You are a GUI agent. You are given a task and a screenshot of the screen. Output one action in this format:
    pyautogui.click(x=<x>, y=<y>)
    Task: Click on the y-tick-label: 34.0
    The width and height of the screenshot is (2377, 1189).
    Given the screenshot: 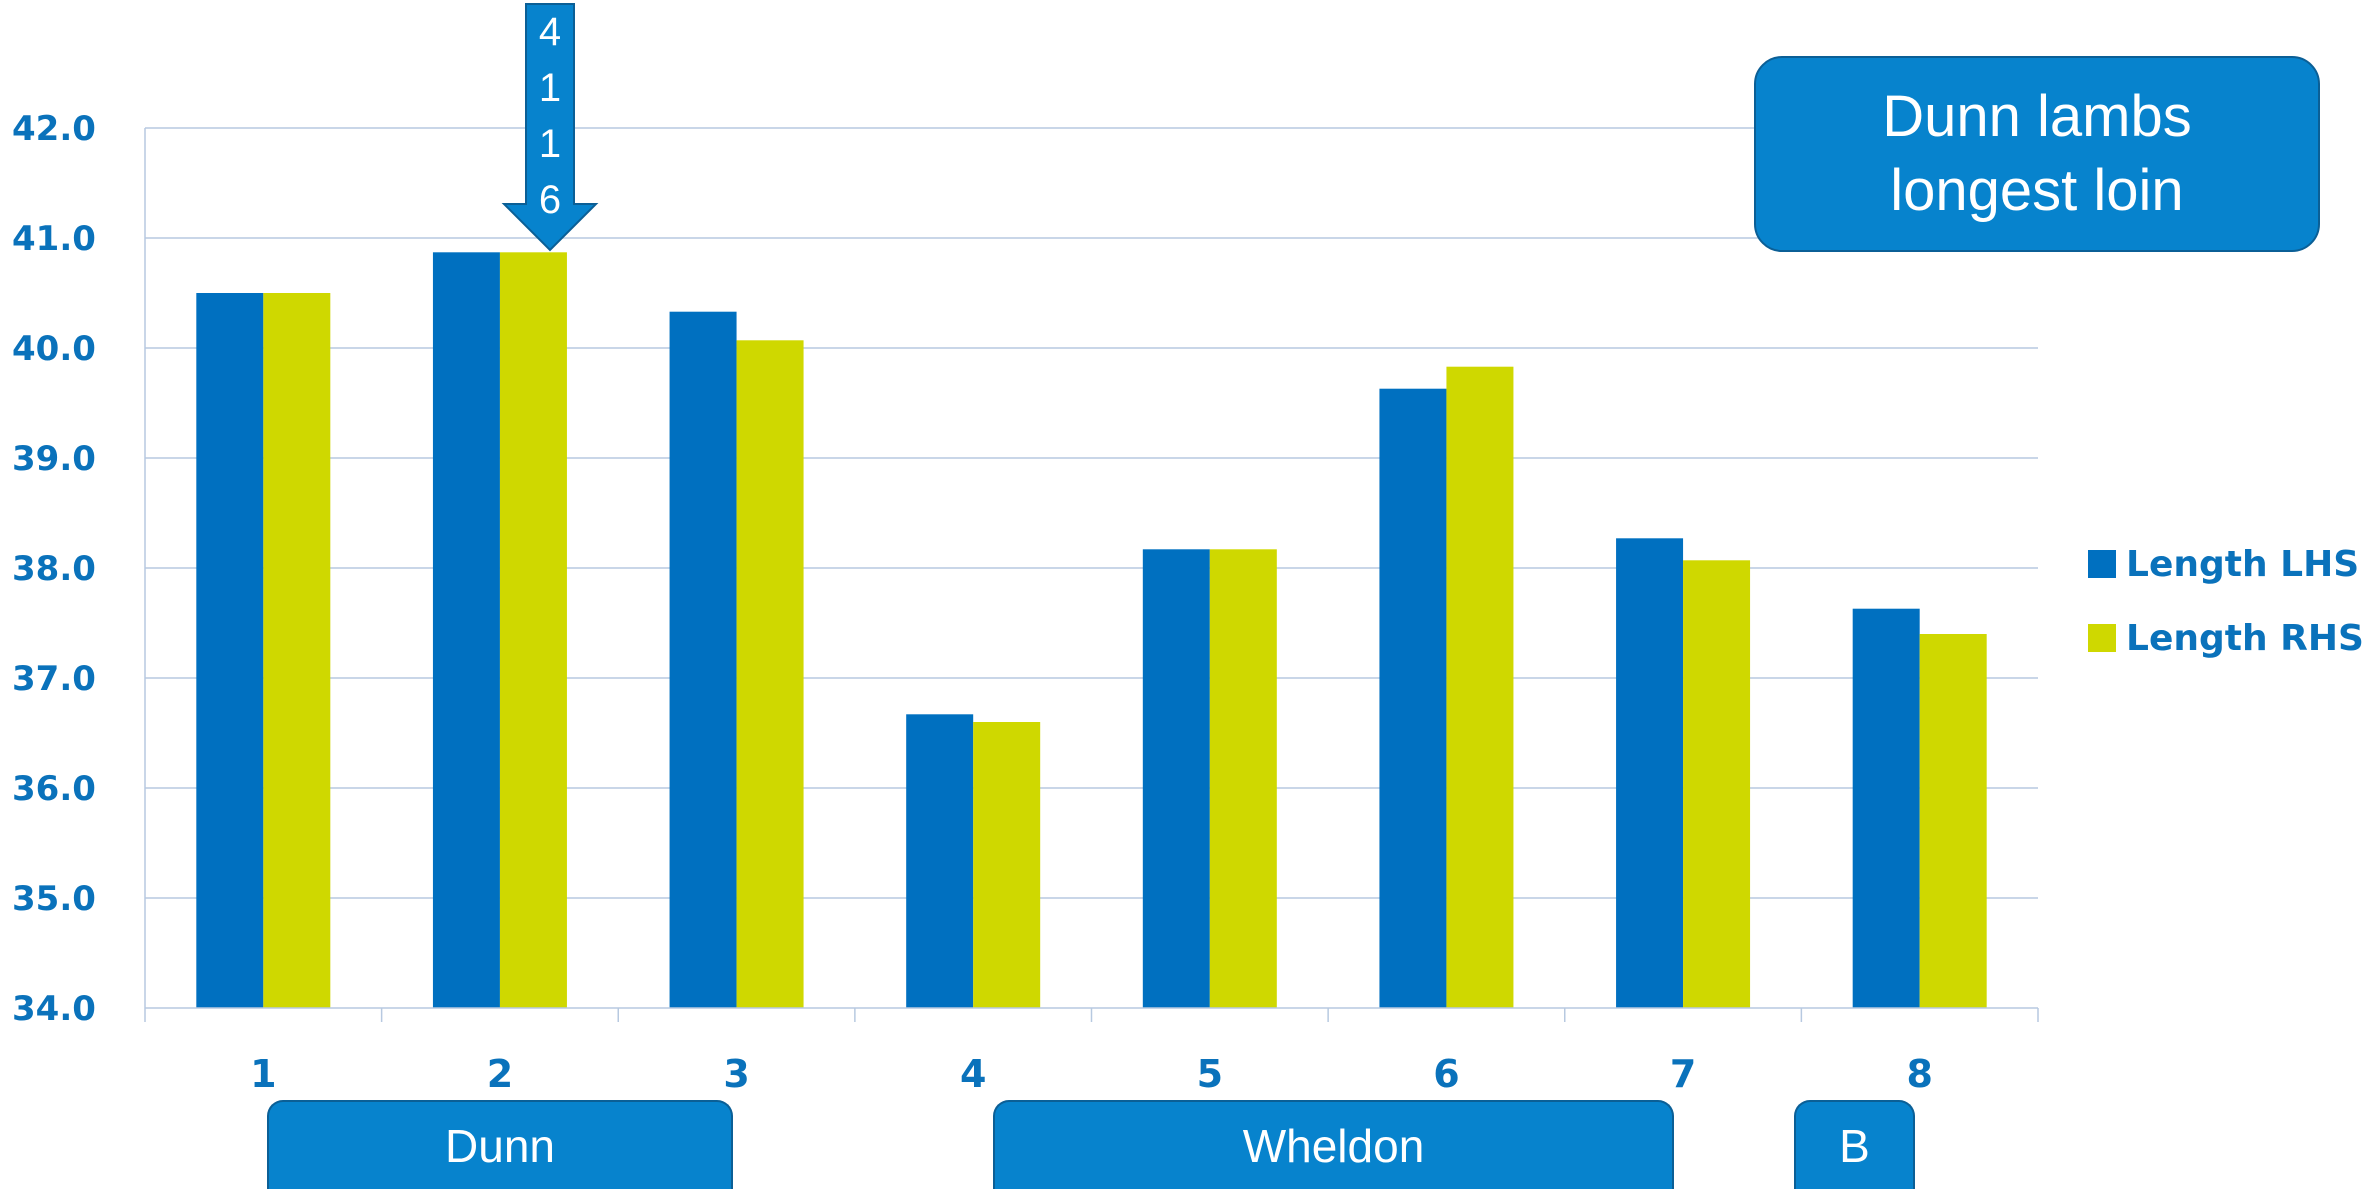 What is the action you would take?
    pyautogui.click(x=54, y=1009)
    